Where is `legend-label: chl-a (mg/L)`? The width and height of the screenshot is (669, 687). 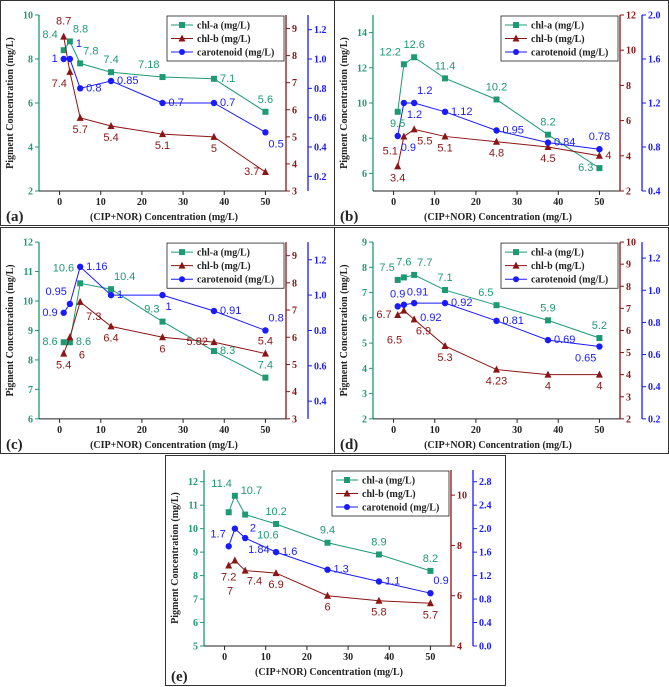
legend-label: chl-a (mg/L) is located at coordinates (388, 481).